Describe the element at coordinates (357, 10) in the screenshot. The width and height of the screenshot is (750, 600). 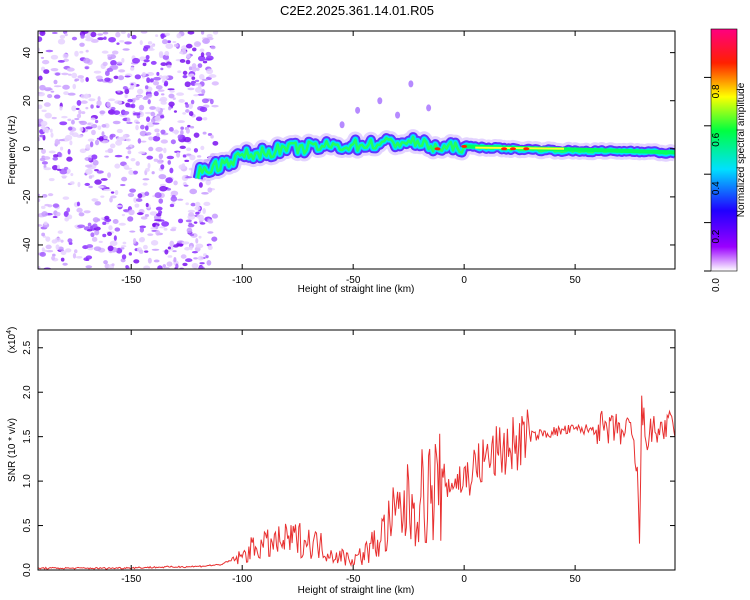
I see `figure-title: C2E2.2025.361.14.01.R05` at that location.